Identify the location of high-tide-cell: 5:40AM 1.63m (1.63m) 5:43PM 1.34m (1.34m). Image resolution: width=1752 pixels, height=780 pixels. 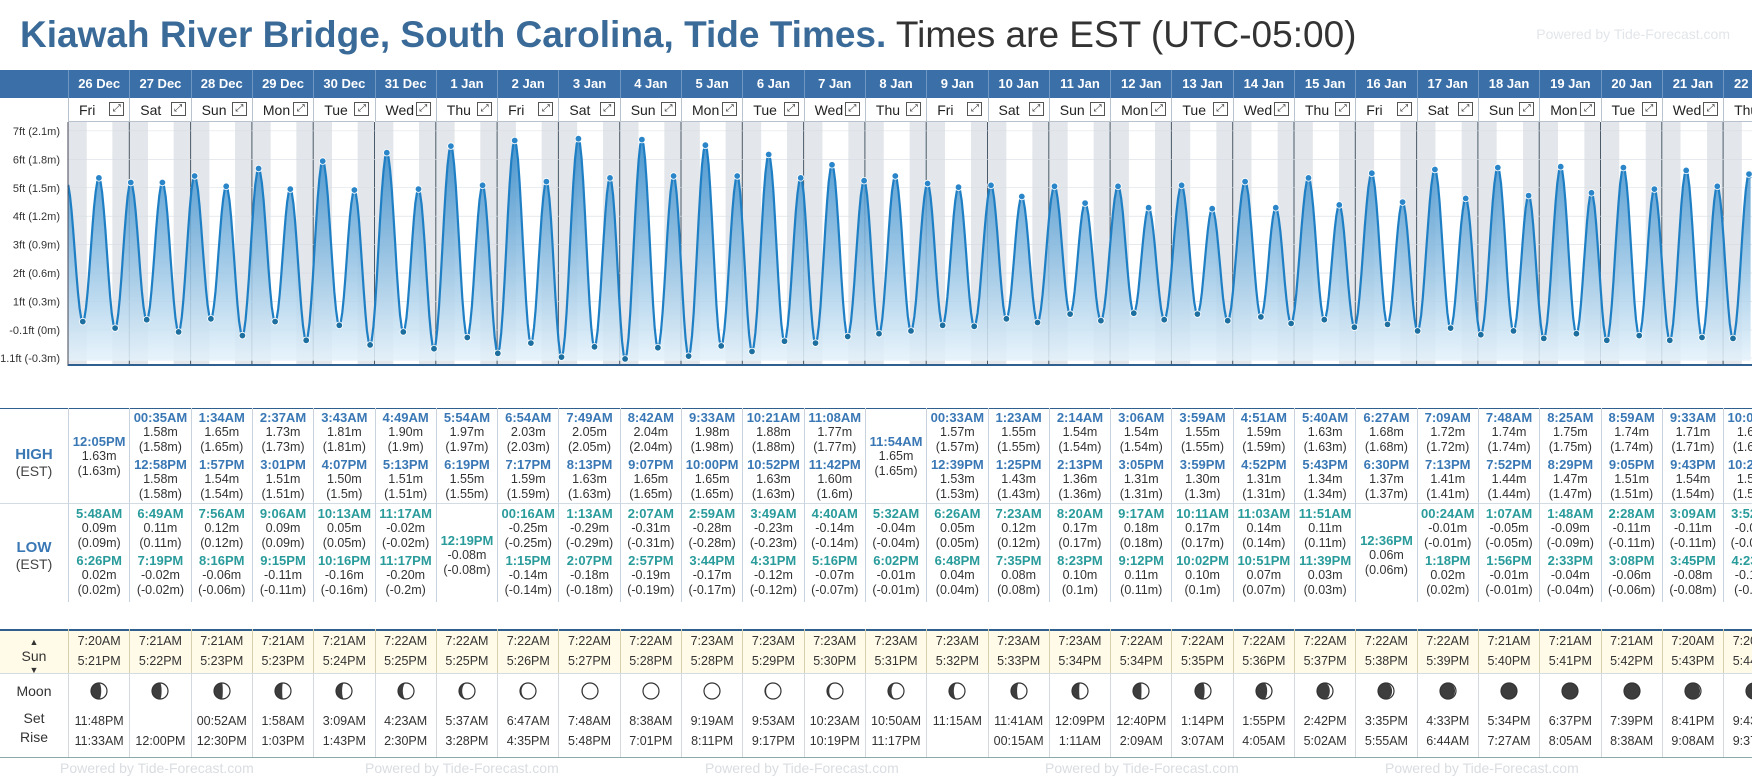
(1324, 455).